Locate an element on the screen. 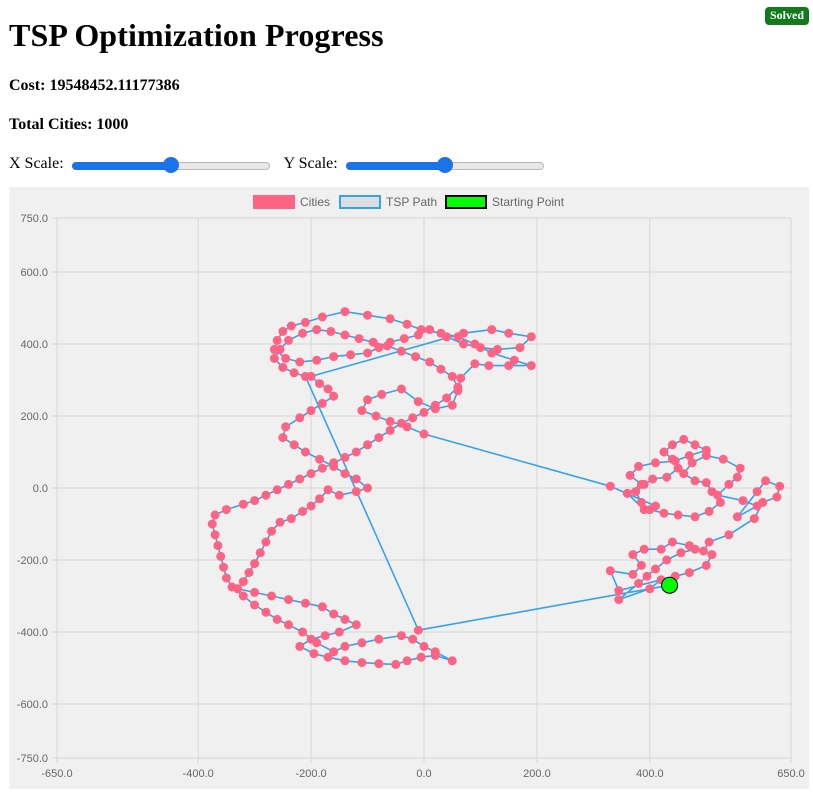 The height and width of the screenshot is (794, 813). x-scale-thumb is located at coordinates (170, 165).